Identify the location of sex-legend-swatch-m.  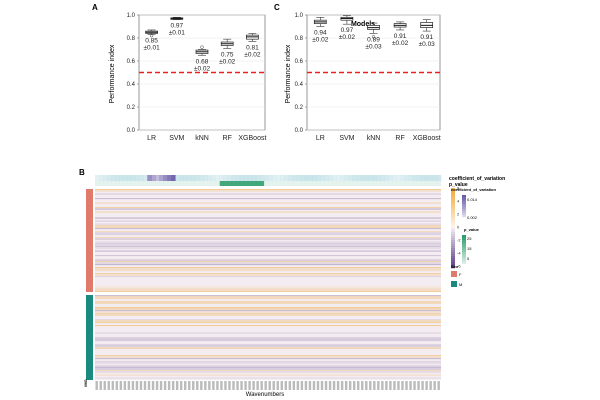
(454, 284).